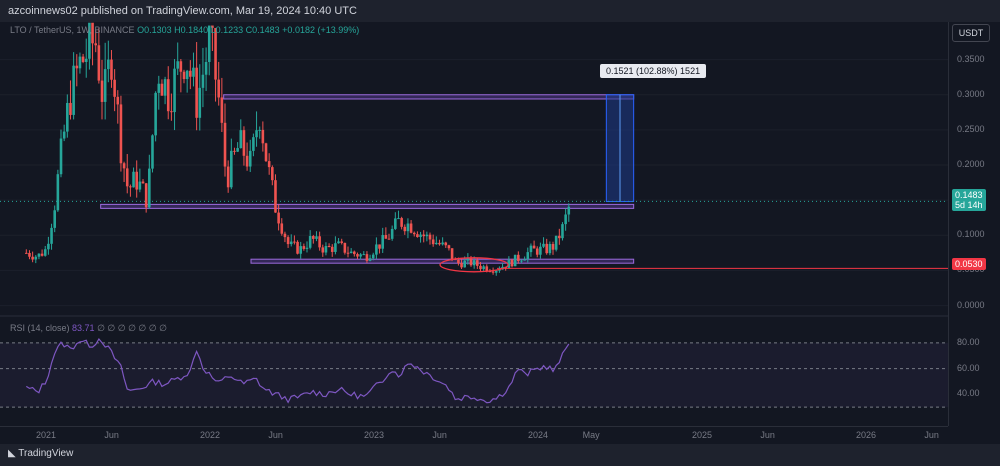 The image size is (1000, 466). What do you see at coordinates (88, 328) in the screenshot?
I see `rsi-legend: RSI (14, close) 83.71 ∅ ∅ ∅ ∅ ∅ ∅ ∅` at bounding box center [88, 328].